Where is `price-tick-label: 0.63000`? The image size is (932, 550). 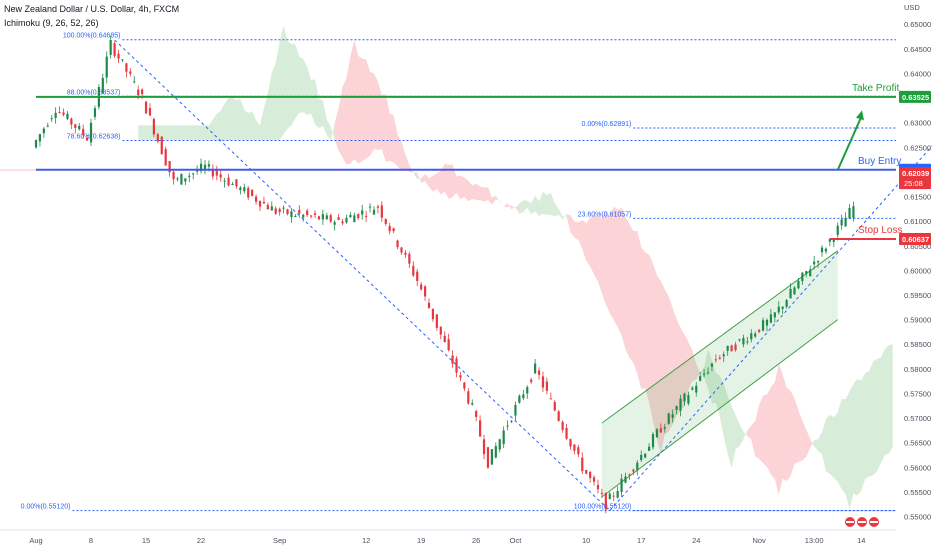 price-tick-label: 0.63000 is located at coordinates (917, 123).